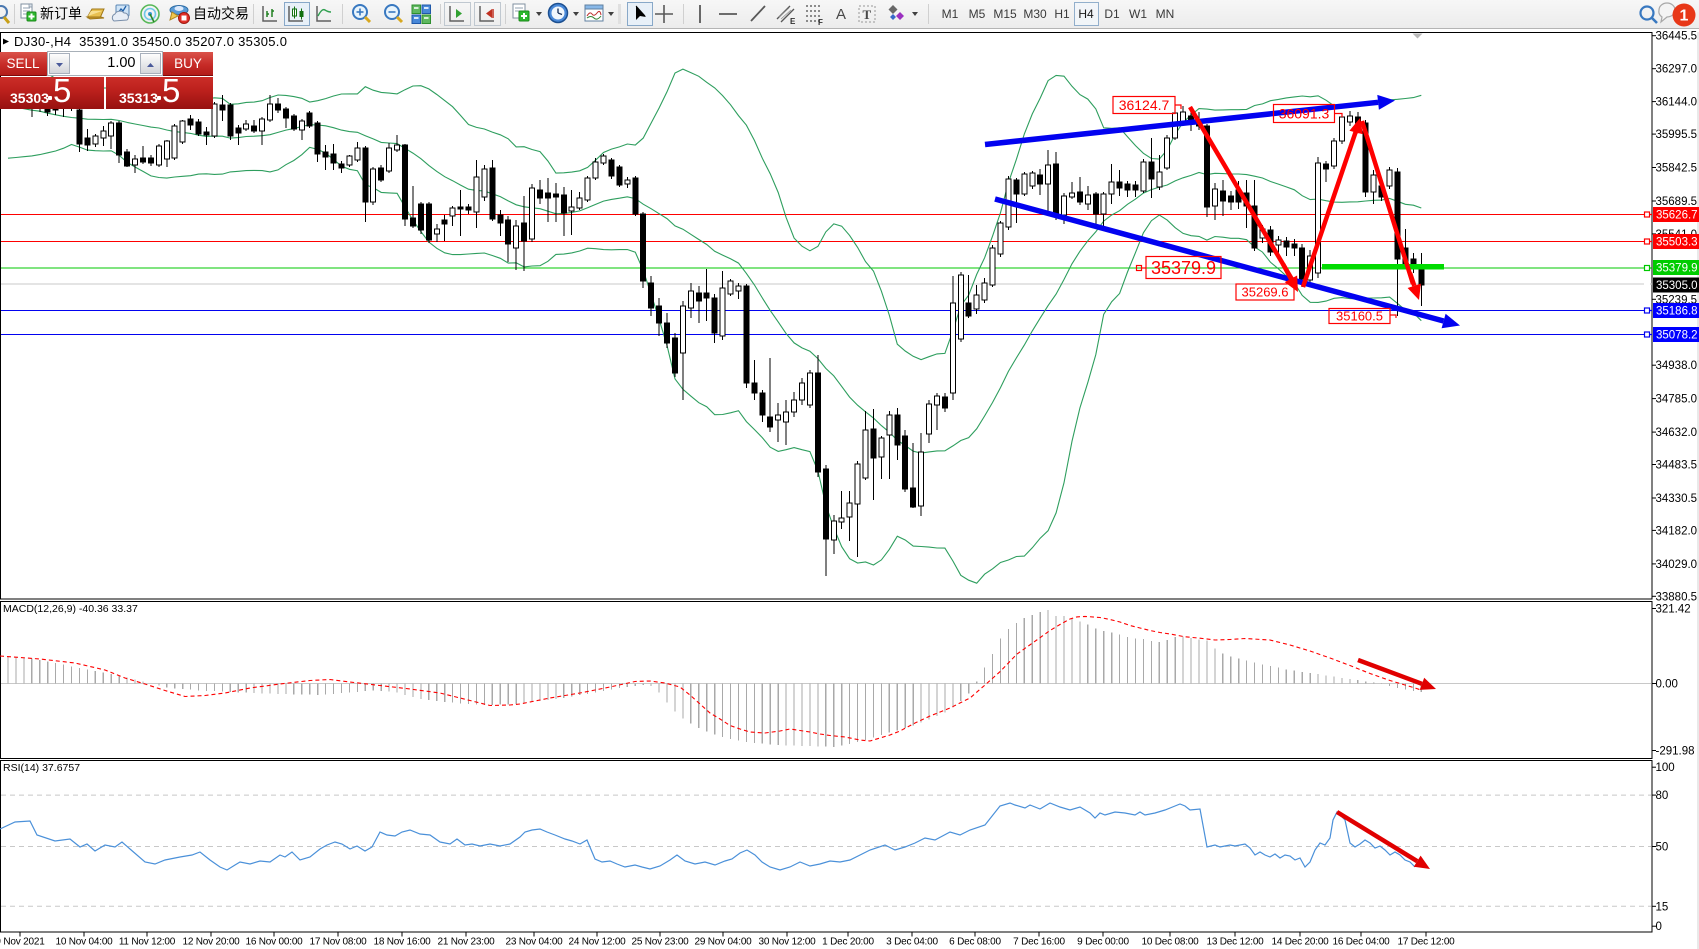  What do you see at coordinates (1062, 14) in the screenshot?
I see `svg-text: H1` at bounding box center [1062, 14].